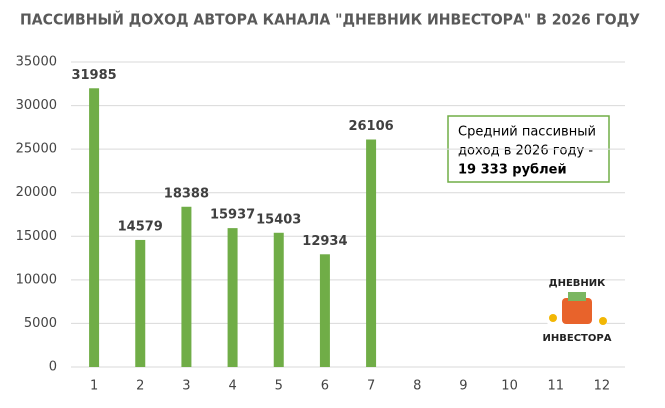  I want to click on annotation-text: доход в 2026 году -, so click(525, 151).